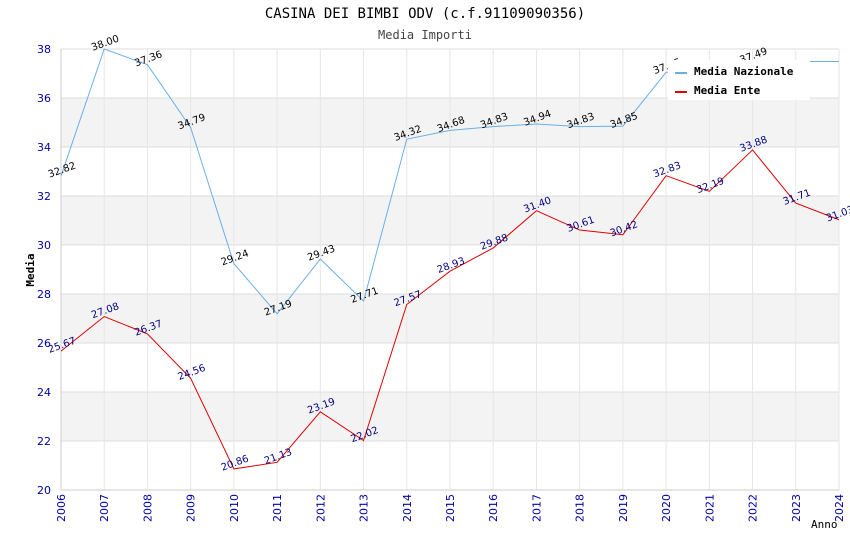 The width and height of the screenshot is (850, 550). I want to click on x-tick-label: 2014, so click(407, 508).